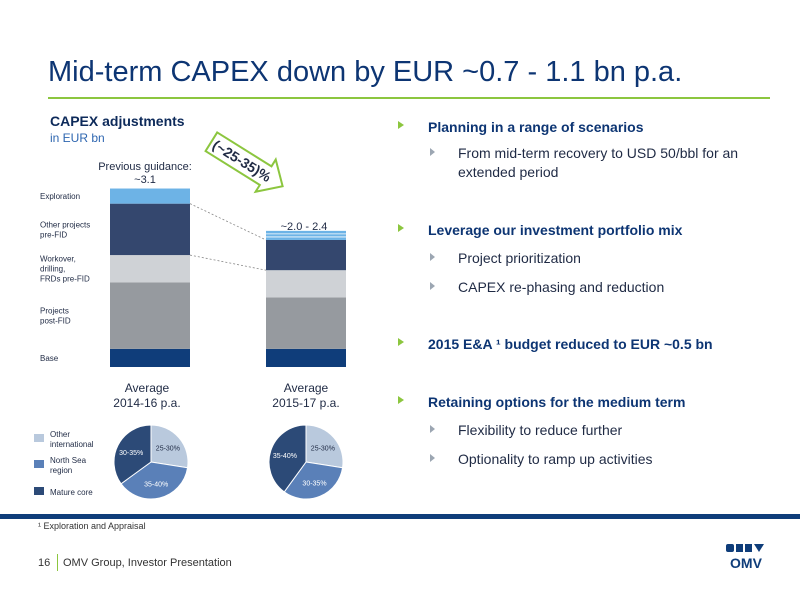  Describe the element at coordinates (401, 125) in the screenshot. I see `bullet-1-marker` at that location.